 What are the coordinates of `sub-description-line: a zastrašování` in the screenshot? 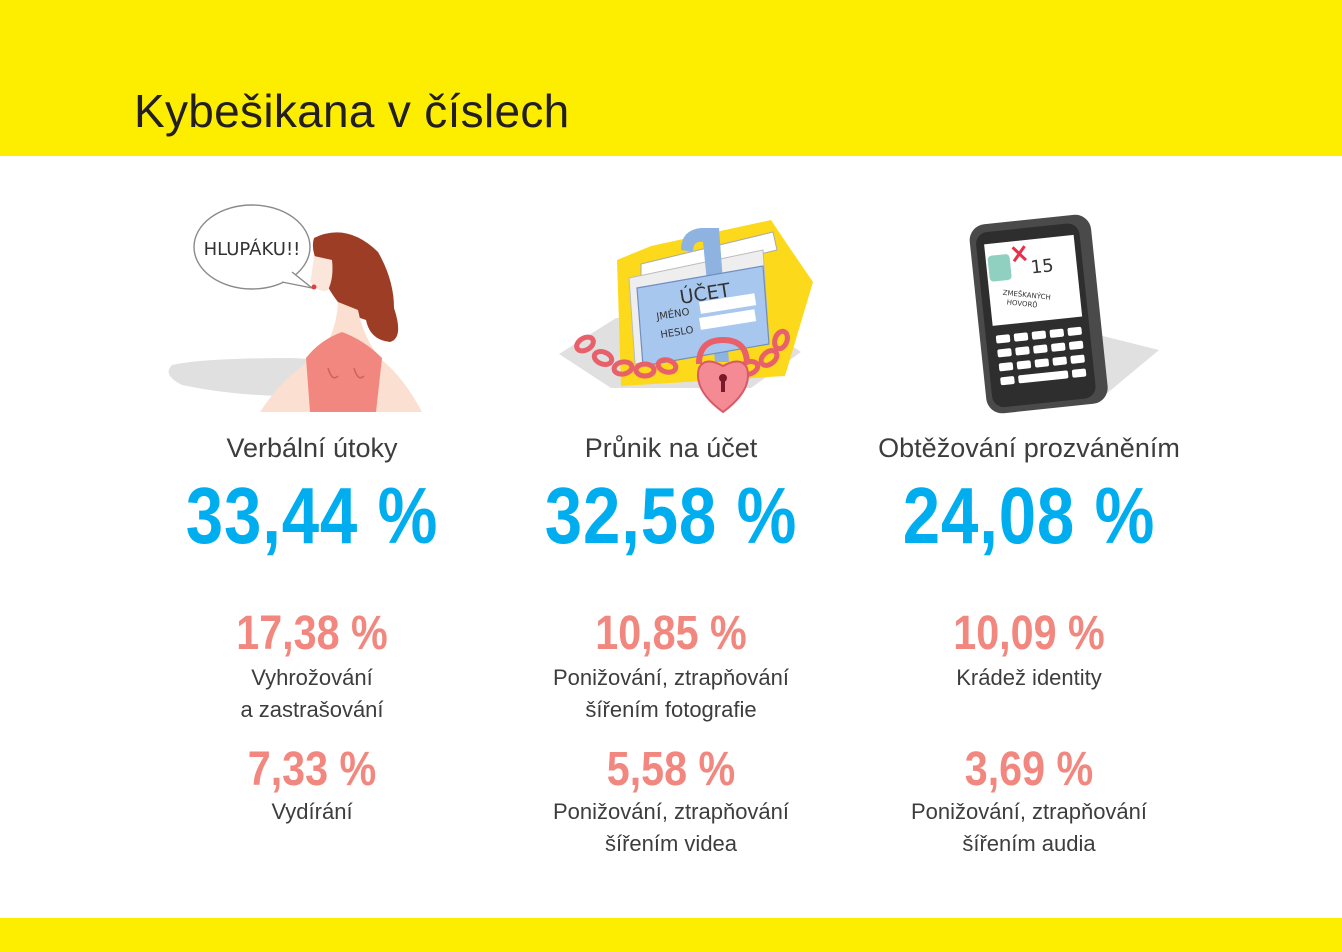 It's located at (312, 709).